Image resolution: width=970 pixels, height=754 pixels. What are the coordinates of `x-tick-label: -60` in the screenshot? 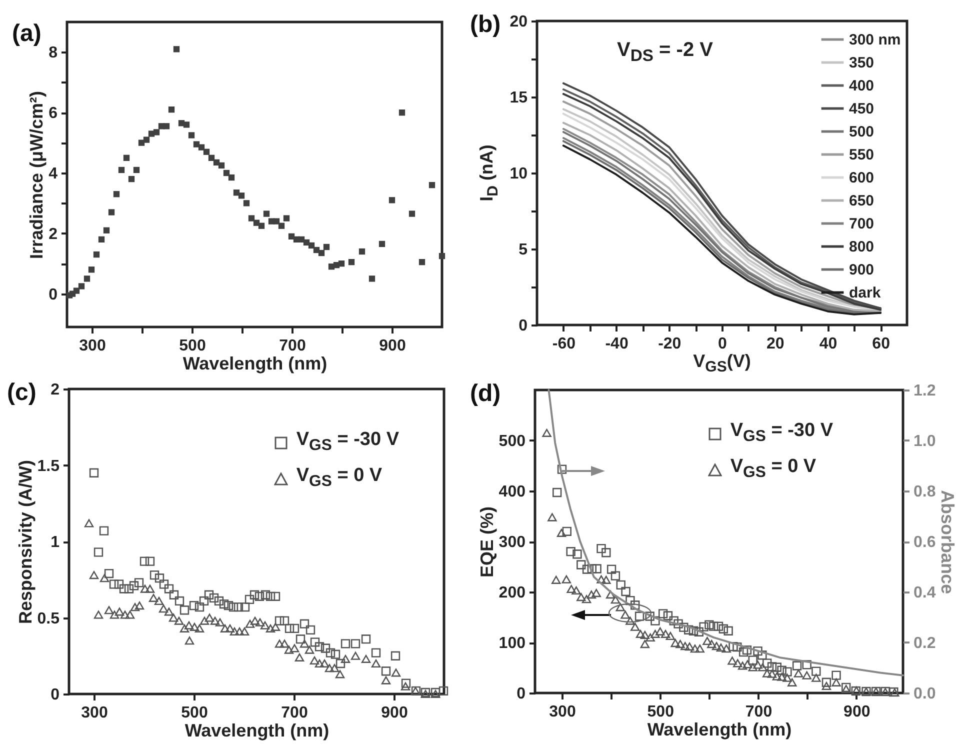 It's located at (564, 344).